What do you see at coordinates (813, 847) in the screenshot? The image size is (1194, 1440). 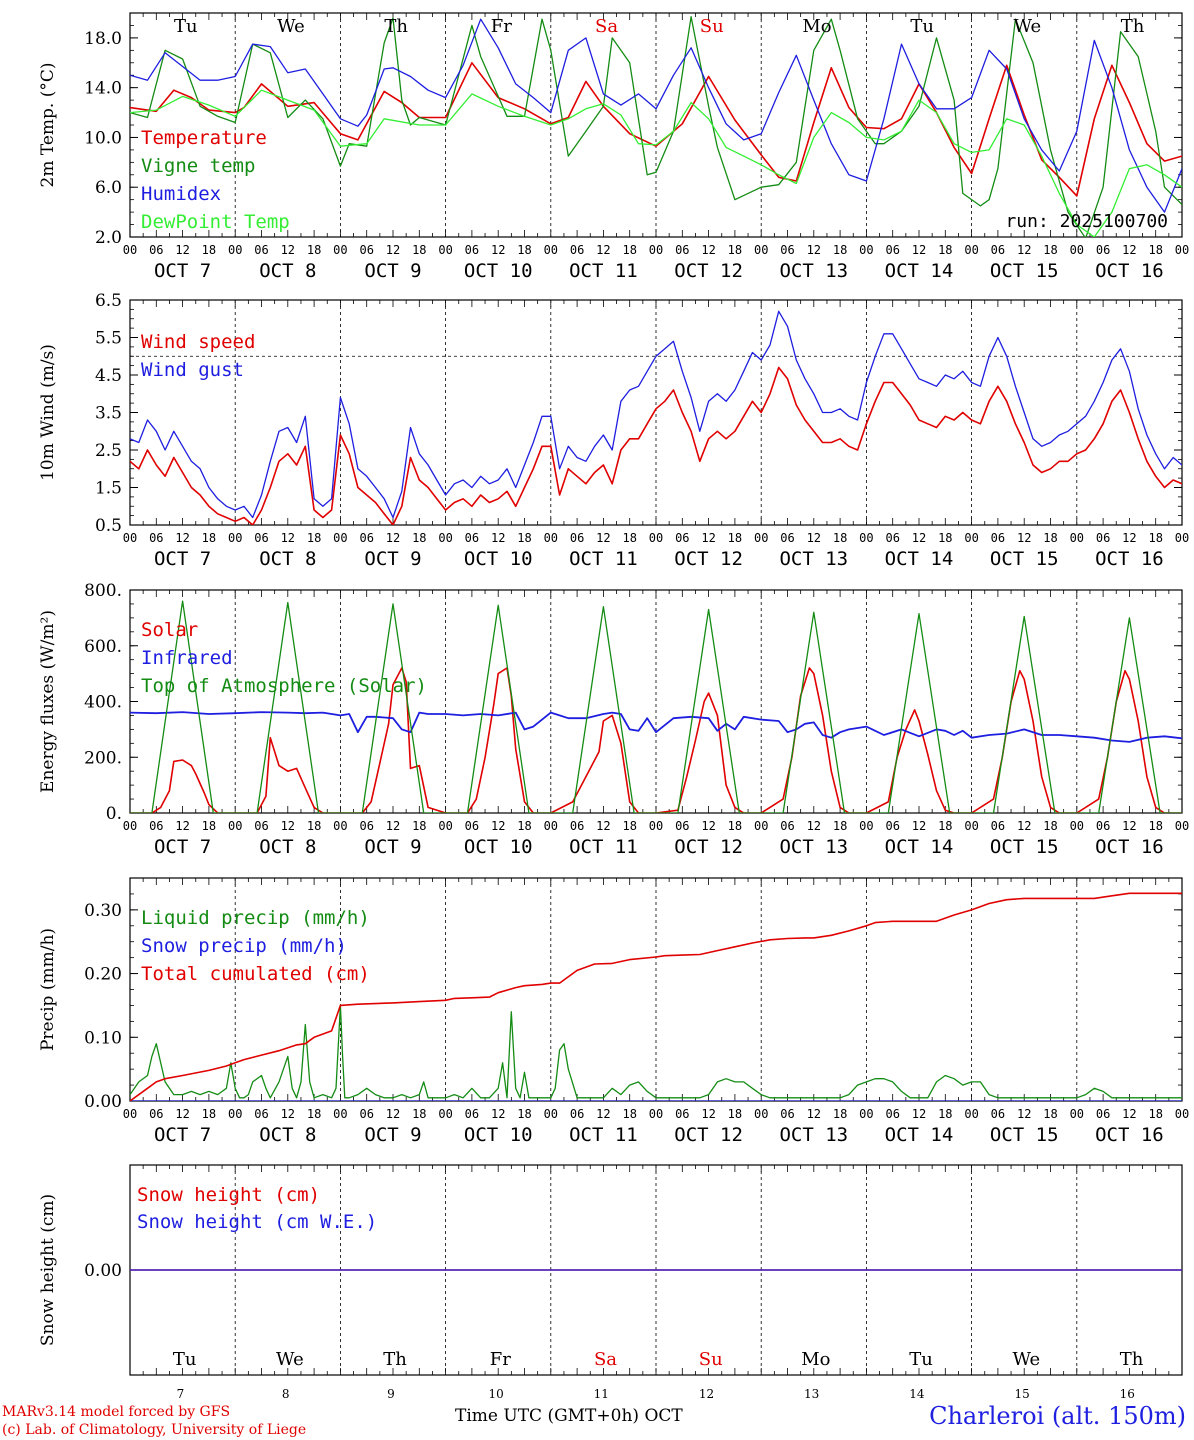 I see `day-label: OCT 13` at bounding box center [813, 847].